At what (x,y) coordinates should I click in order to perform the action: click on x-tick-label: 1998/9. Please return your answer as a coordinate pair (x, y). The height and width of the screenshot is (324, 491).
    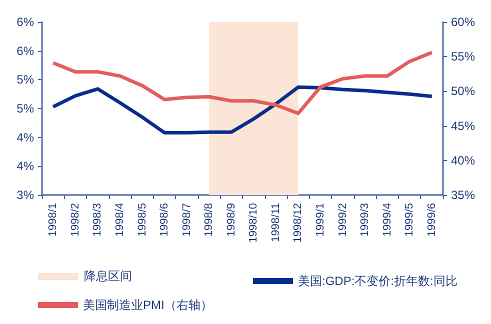
    Looking at the image, I should click on (231, 220).